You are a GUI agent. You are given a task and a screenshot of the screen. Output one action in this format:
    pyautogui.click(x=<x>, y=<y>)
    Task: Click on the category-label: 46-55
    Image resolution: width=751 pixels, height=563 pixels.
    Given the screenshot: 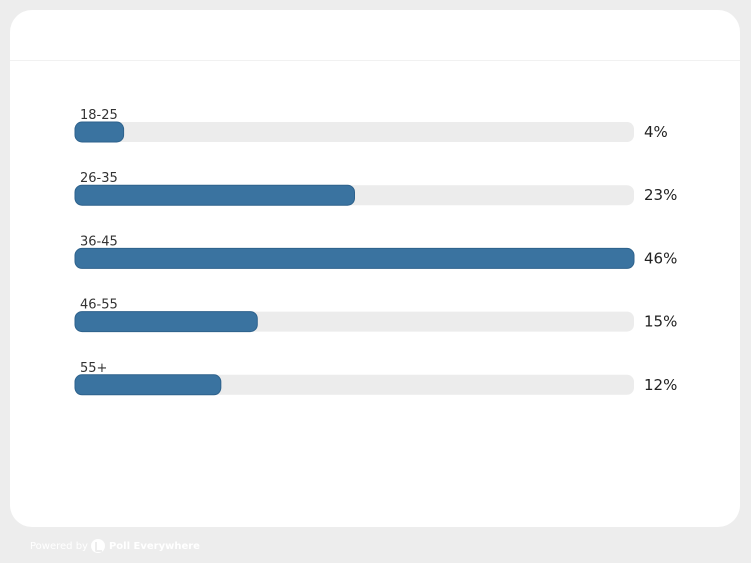 What is the action you would take?
    pyautogui.click(x=99, y=305)
    